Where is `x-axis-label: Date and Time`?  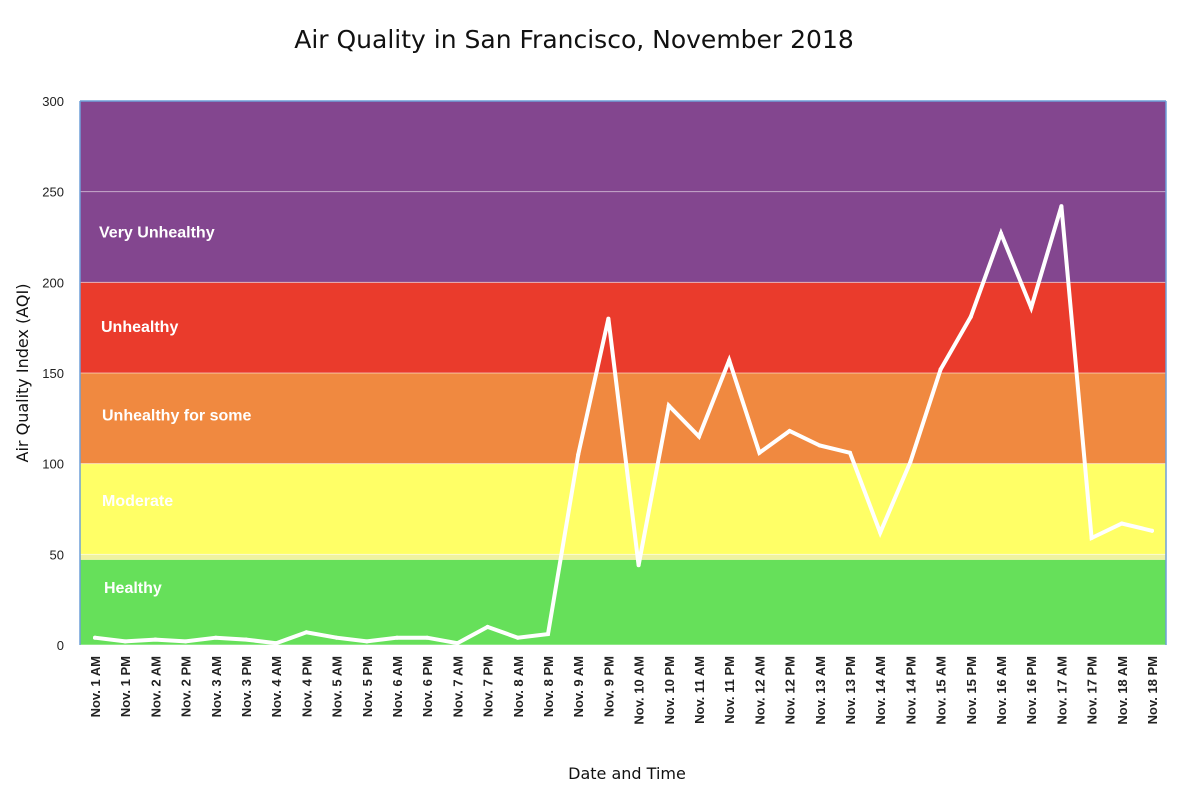
x-axis-label: Date and Time is located at coordinates (627, 773).